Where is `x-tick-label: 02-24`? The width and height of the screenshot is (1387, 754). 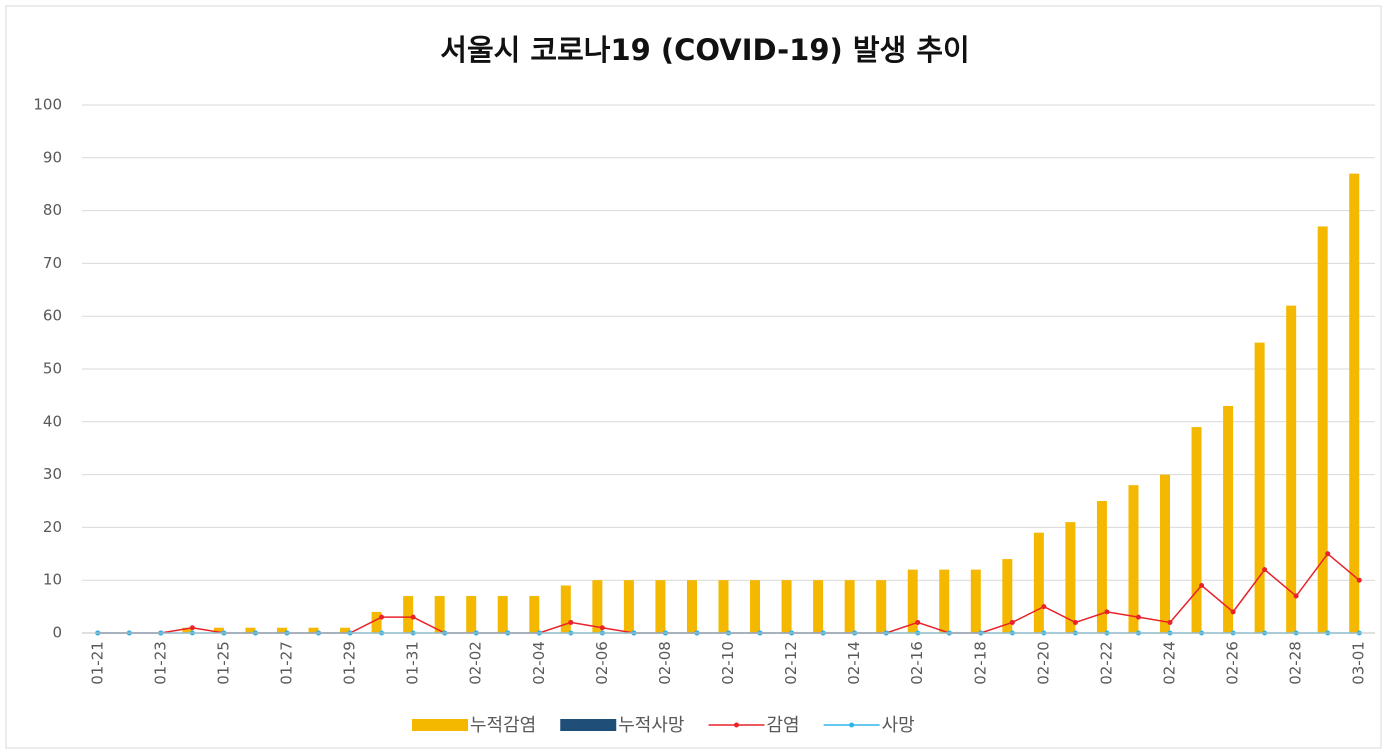
x-tick-label: 02-24 is located at coordinates (1170, 663).